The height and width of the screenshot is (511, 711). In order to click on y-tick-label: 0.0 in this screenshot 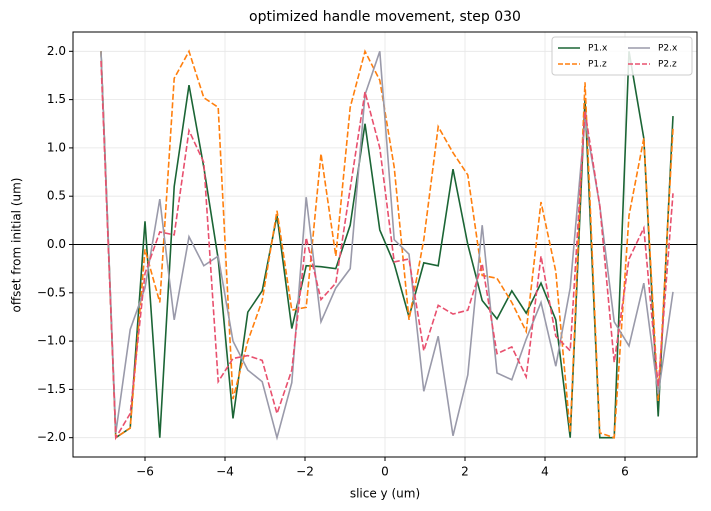, I will do `click(56, 244)`.